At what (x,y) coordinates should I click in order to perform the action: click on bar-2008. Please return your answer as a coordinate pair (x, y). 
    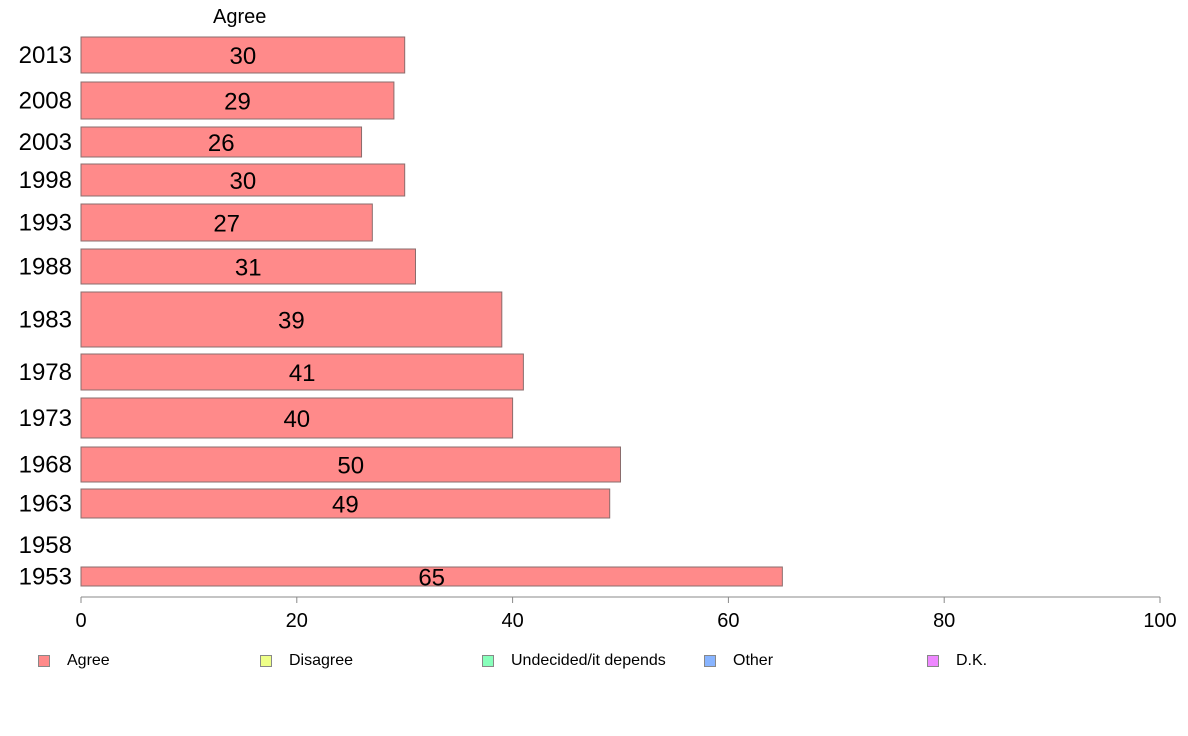
    Looking at the image, I should click on (237, 100).